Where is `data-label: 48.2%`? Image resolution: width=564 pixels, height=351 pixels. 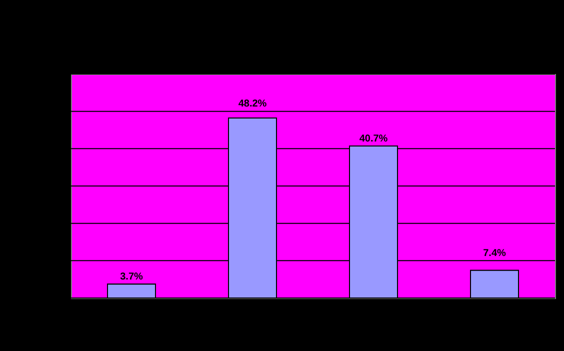
data-label: 48.2% is located at coordinates (252, 104).